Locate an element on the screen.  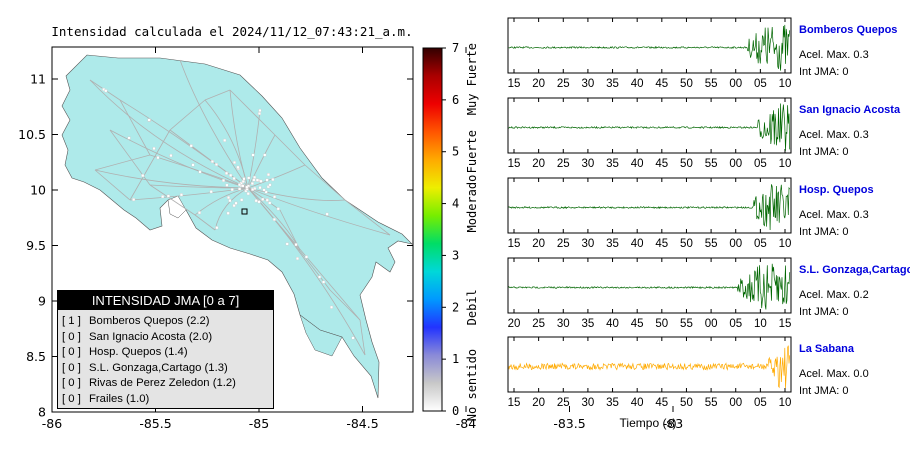
station-name: San Ignacio Acosta is located at coordinates (850, 110).